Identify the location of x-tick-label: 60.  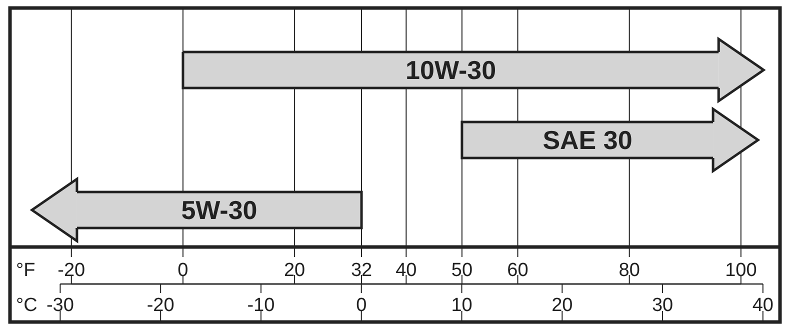
(517, 270).